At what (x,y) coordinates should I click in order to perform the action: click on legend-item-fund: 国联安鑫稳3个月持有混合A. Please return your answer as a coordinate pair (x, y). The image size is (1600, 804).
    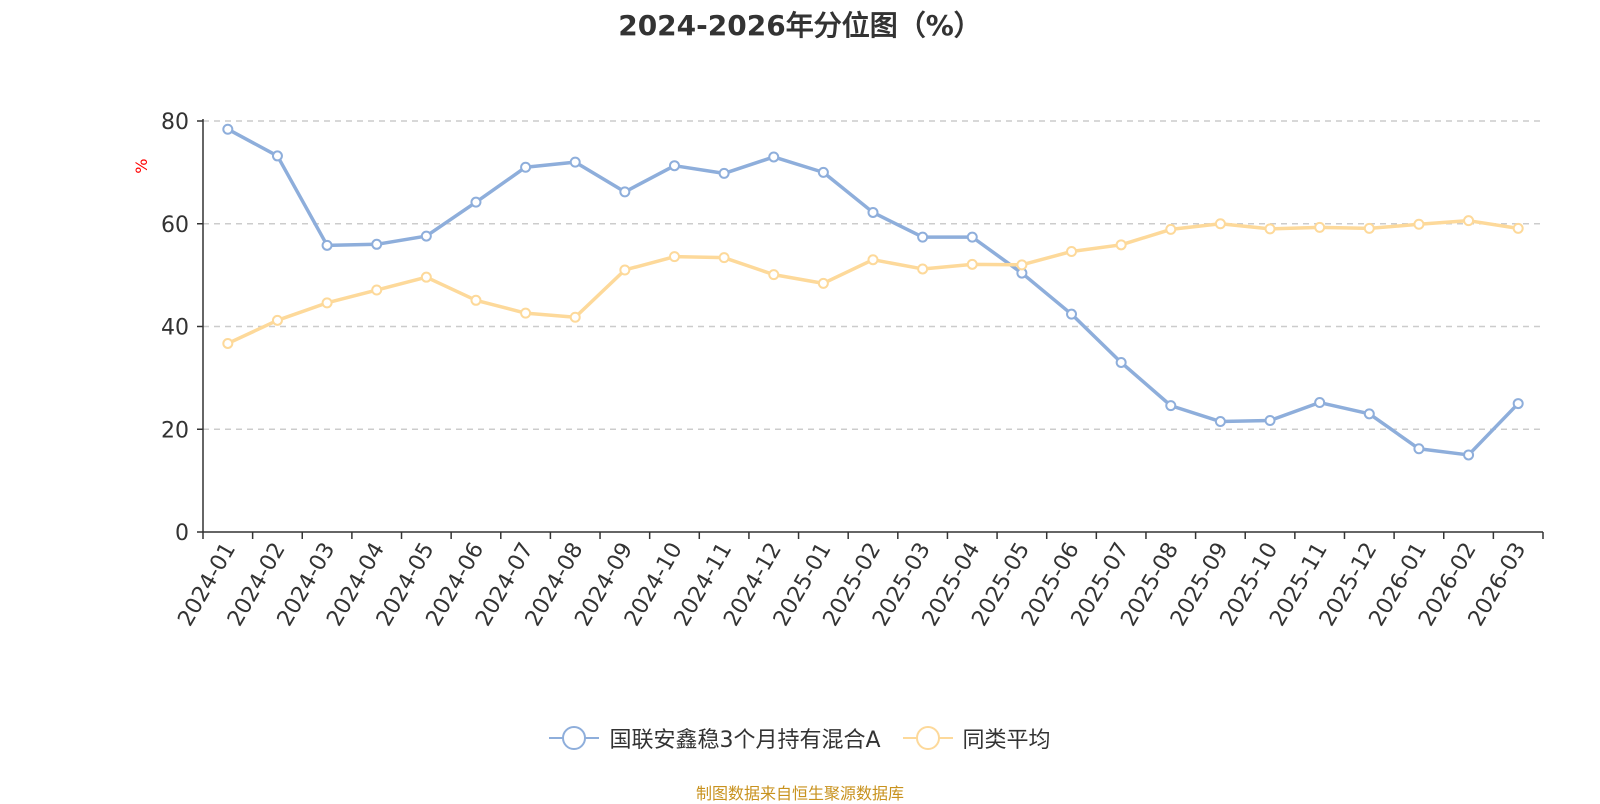
    Looking at the image, I should click on (715, 738).